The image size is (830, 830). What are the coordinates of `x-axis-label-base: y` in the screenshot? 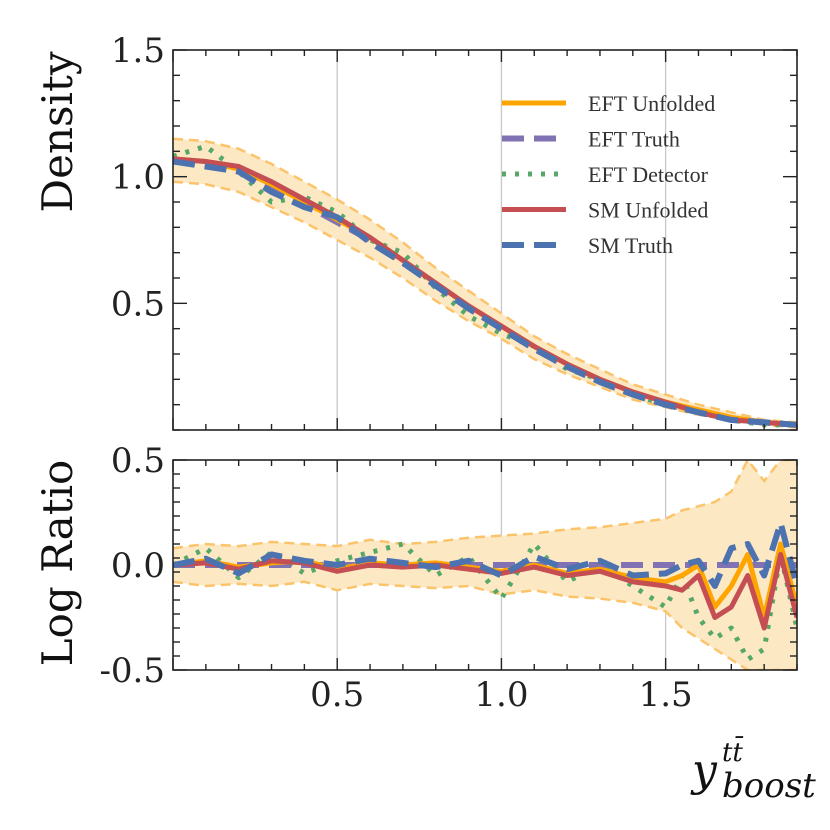 It's located at (704, 770).